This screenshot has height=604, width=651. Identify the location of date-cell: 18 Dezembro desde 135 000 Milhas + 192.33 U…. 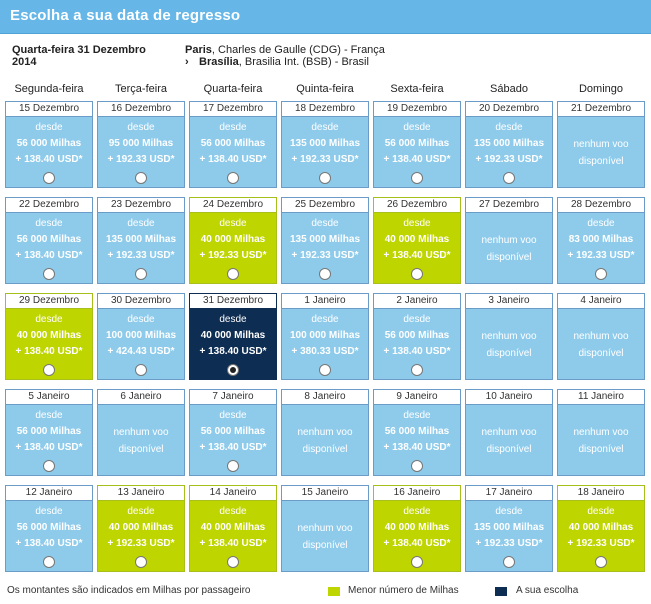
(325, 144).